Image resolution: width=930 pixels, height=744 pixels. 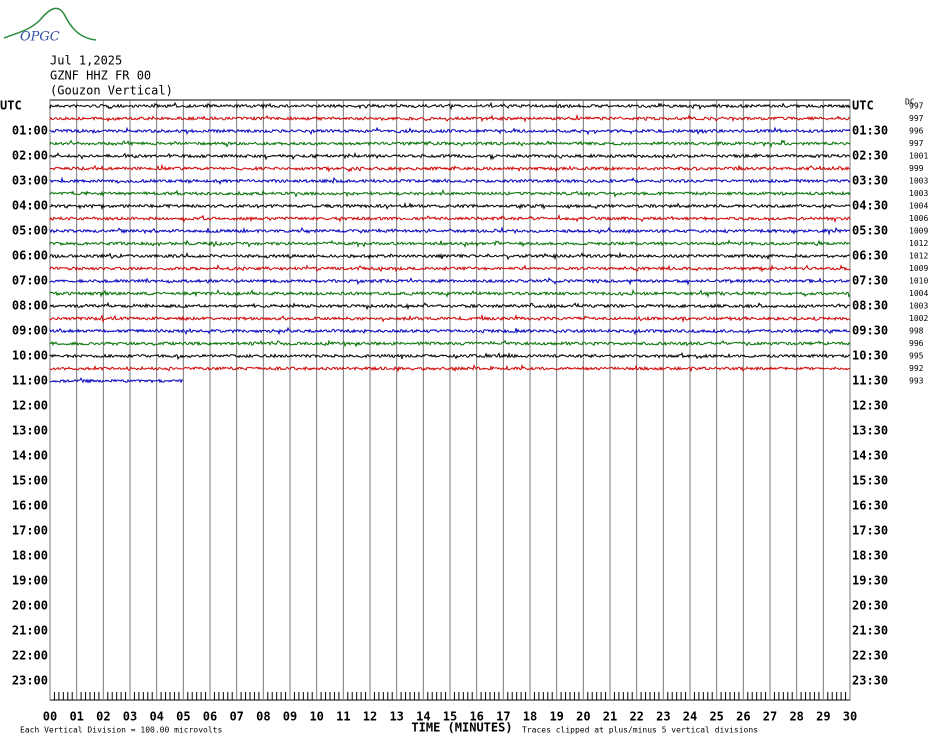 I want to click on x-tick-label: 30, so click(x=850, y=717).